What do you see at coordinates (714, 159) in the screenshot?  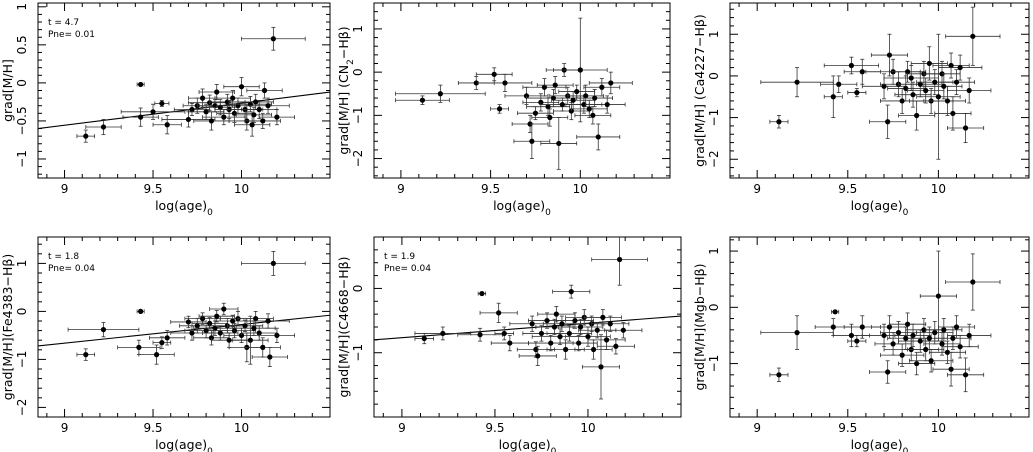 I see `y-tick-label: −2` at bounding box center [714, 159].